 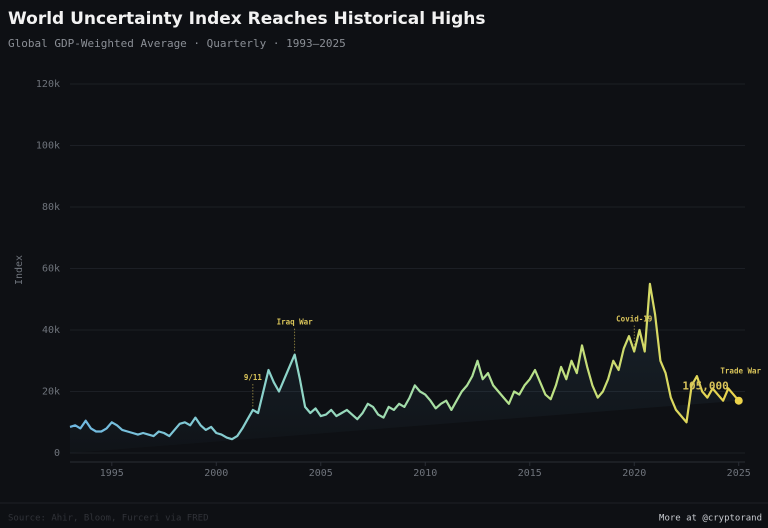 What do you see at coordinates (51, 207) in the screenshot?
I see `y-tick-label: 80k` at bounding box center [51, 207].